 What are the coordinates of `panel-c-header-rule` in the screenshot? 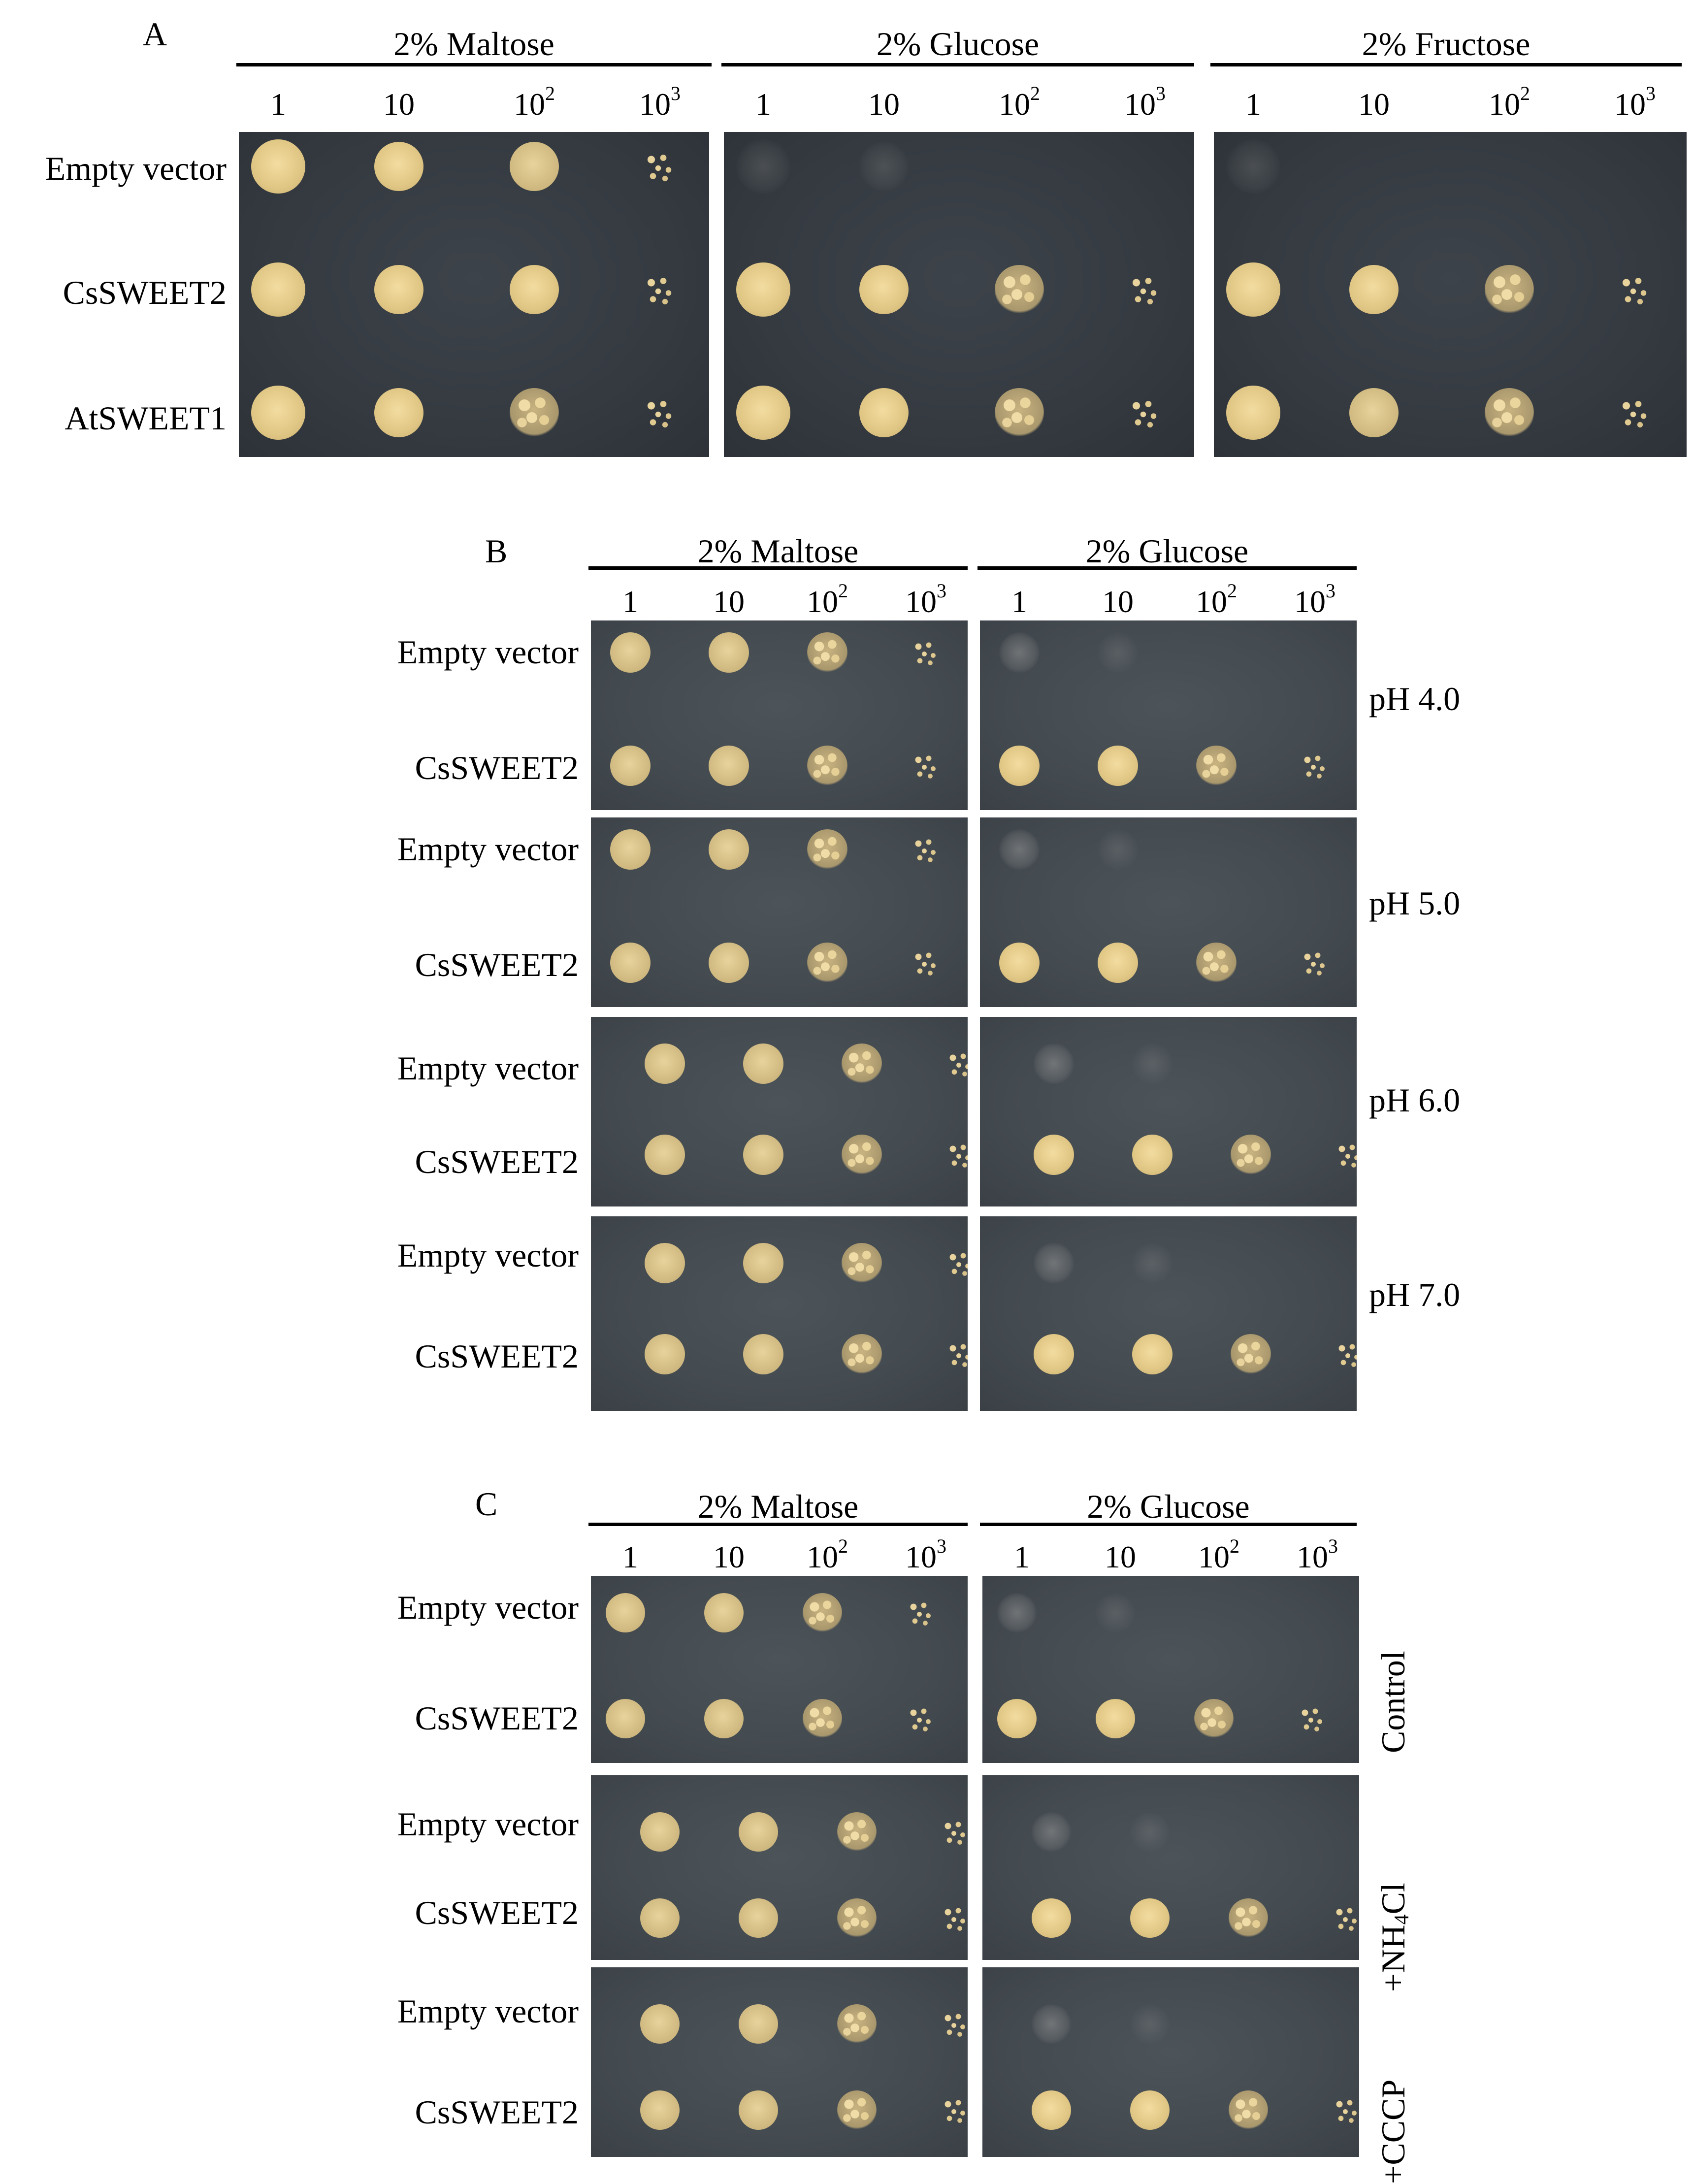 It's located at (778, 1524).